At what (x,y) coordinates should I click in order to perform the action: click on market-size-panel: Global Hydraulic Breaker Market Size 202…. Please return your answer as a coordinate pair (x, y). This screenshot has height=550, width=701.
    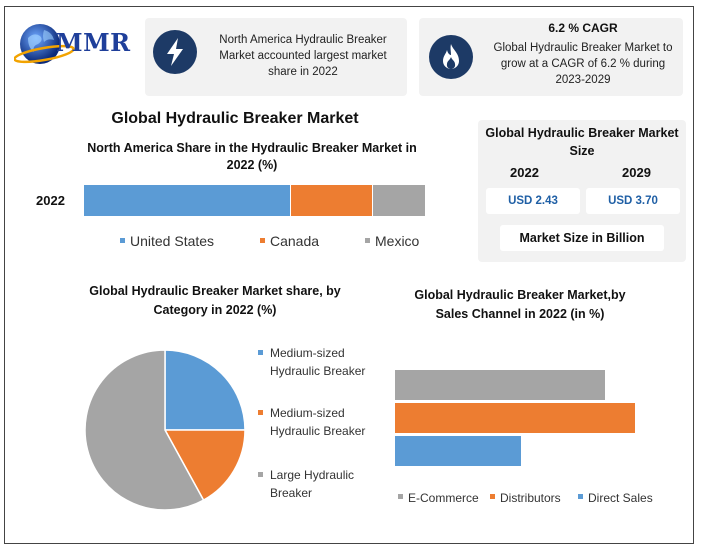
    Looking at the image, I should click on (582, 191).